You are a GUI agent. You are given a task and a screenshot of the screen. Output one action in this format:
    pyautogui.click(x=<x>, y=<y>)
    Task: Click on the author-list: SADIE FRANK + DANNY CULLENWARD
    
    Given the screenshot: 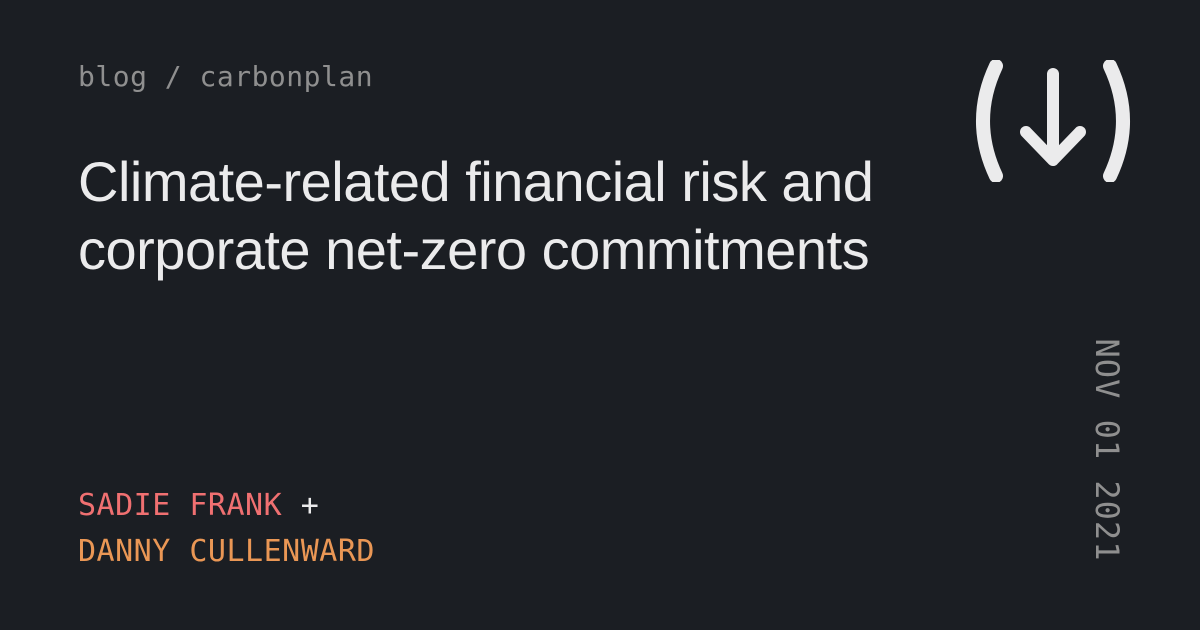 What is the action you would take?
    pyautogui.click(x=226, y=529)
    